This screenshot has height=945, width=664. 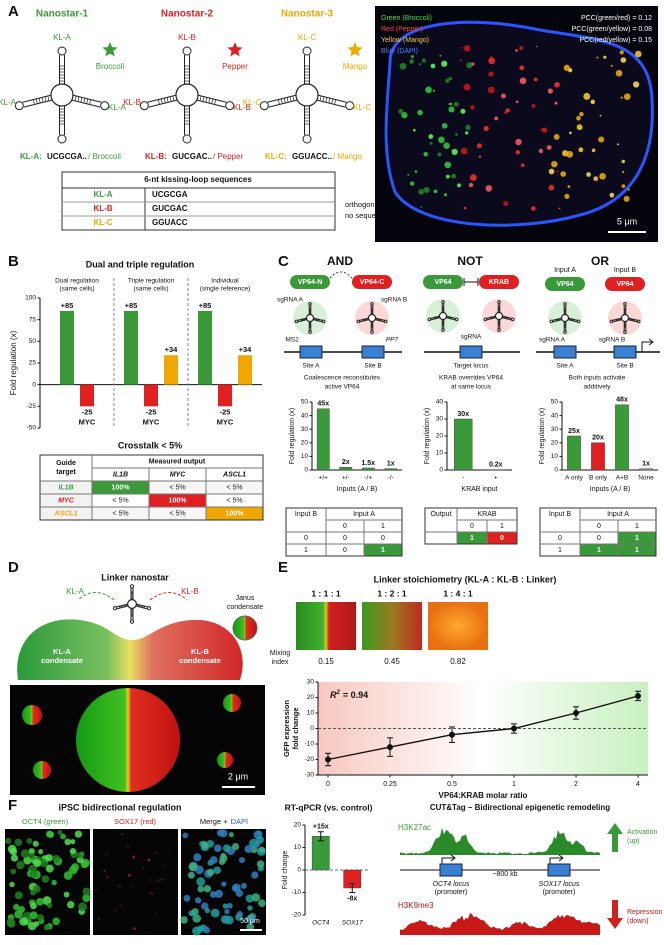 What do you see at coordinates (646, 478) in the screenshot?
I see `x-tick-label: None` at bounding box center [646, 478].